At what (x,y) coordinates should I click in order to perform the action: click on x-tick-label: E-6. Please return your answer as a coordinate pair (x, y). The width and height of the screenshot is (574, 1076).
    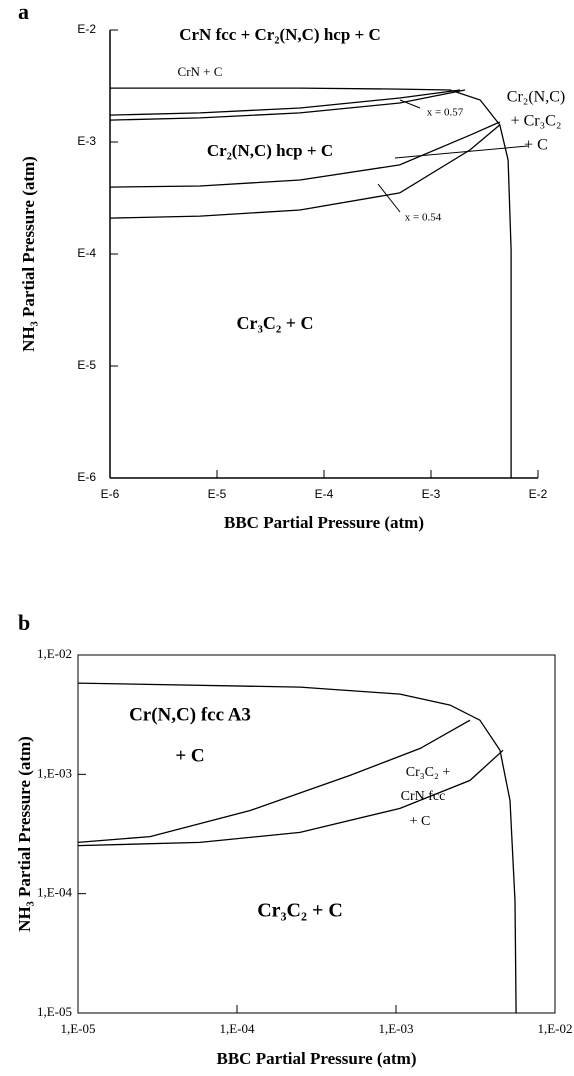
    Looking at the image, I should click on (110, 494).